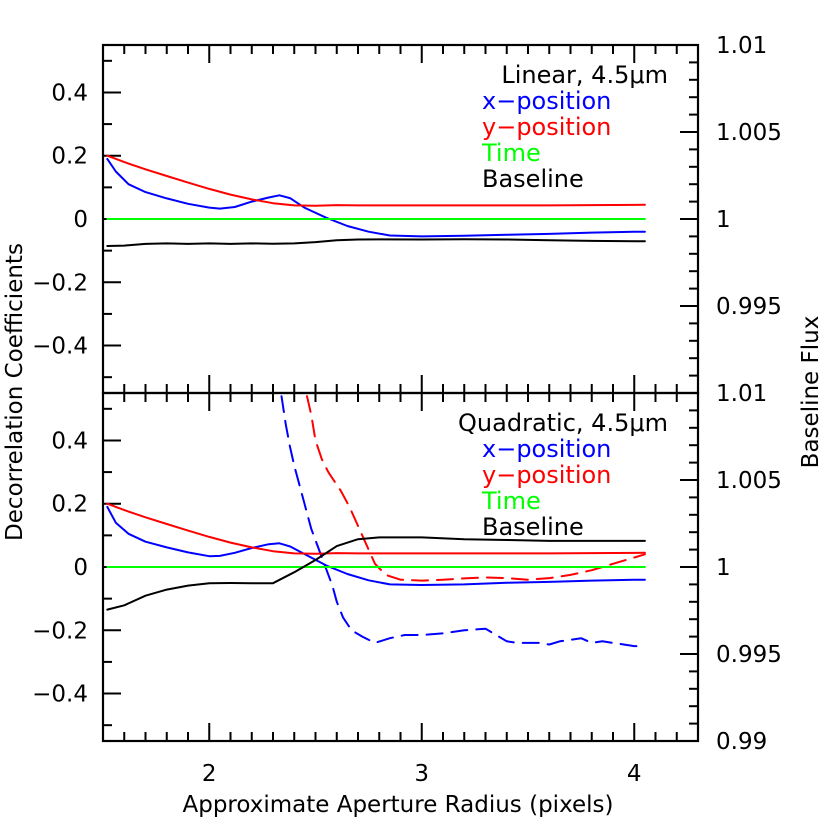 This screenshot has width=830, height=830. I want to click on x-axis-label: Approximate Aperture Radius (pixels), so click(398, 805).